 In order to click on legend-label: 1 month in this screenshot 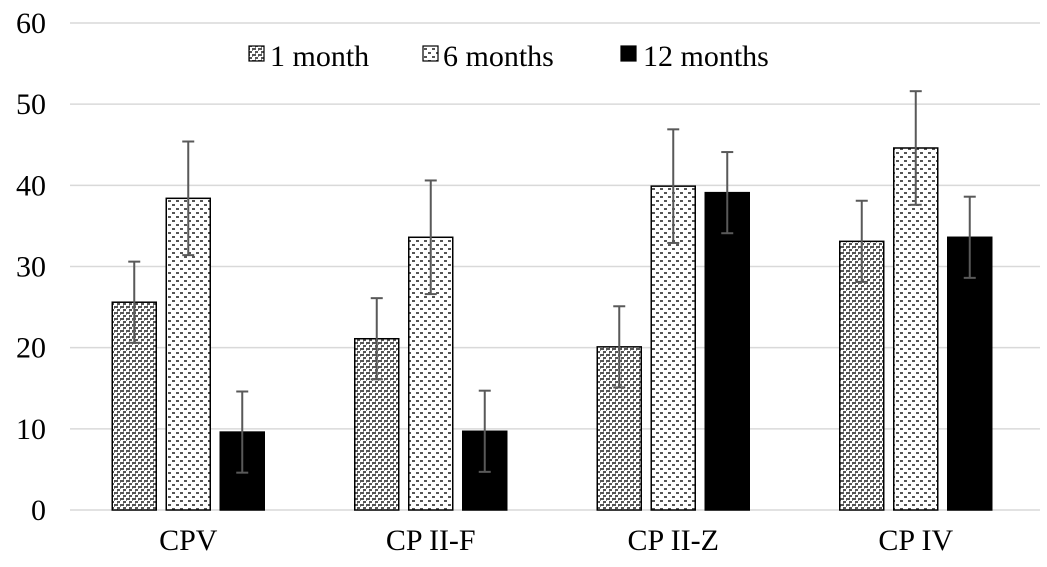, I will do `click(319, 56)`.